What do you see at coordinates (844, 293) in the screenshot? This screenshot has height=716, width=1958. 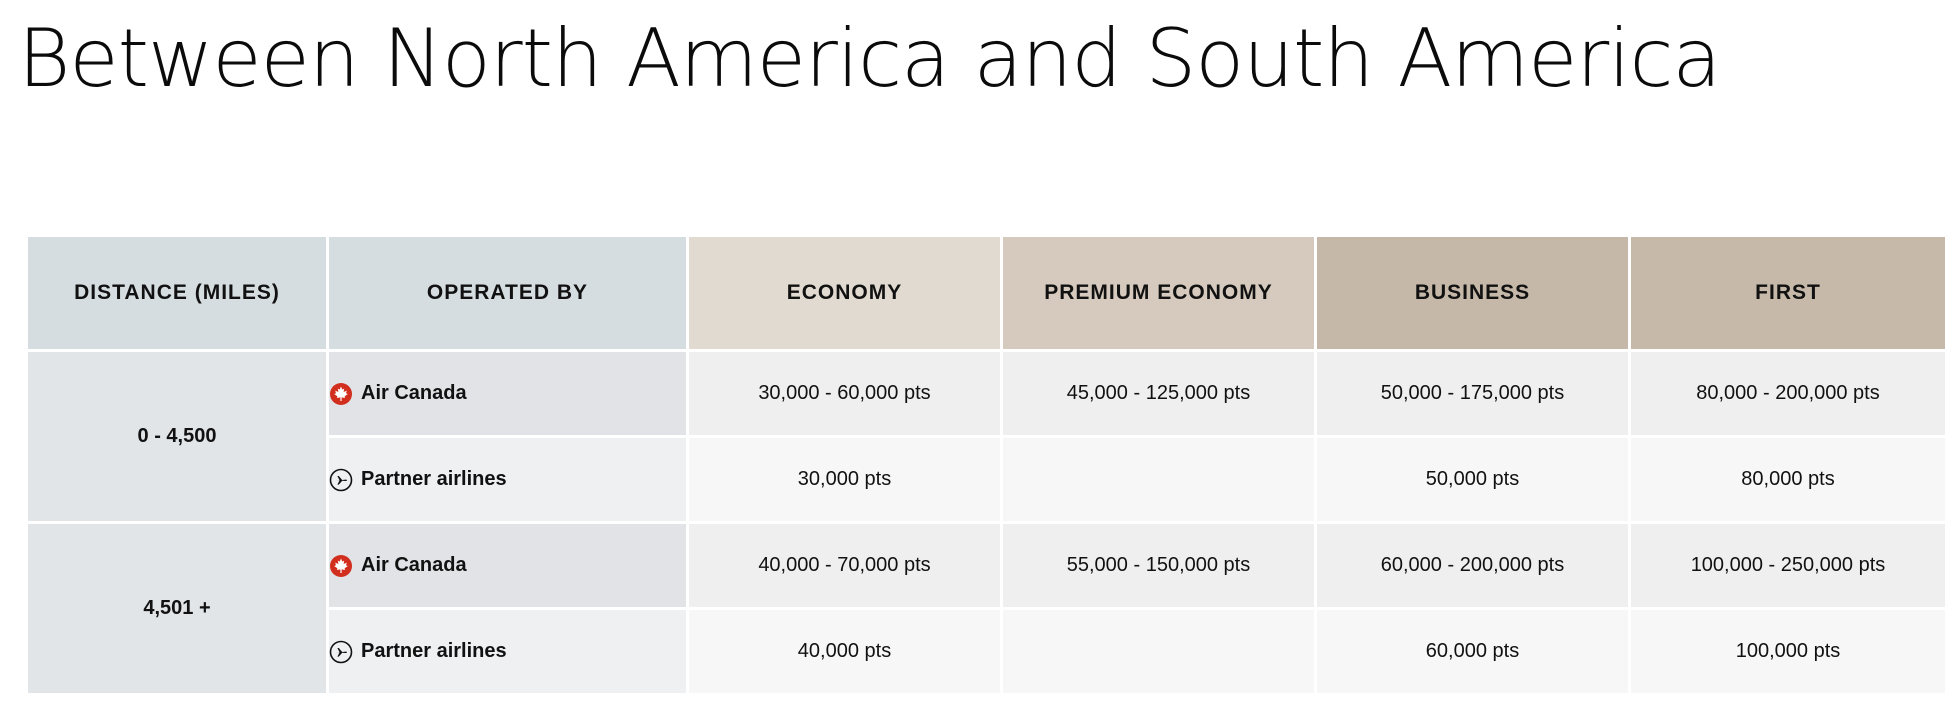 I see `header-economy: ECONOMY` at bounding box center [844, 293].